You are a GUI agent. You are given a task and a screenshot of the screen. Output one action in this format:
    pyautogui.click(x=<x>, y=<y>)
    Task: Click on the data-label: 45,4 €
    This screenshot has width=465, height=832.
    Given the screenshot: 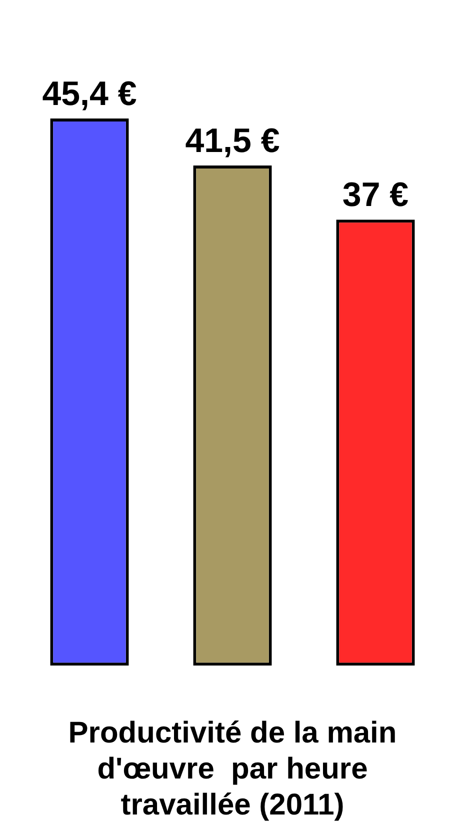 What is the action you would take?
    pyautogui.click(x=89, y=93)
    